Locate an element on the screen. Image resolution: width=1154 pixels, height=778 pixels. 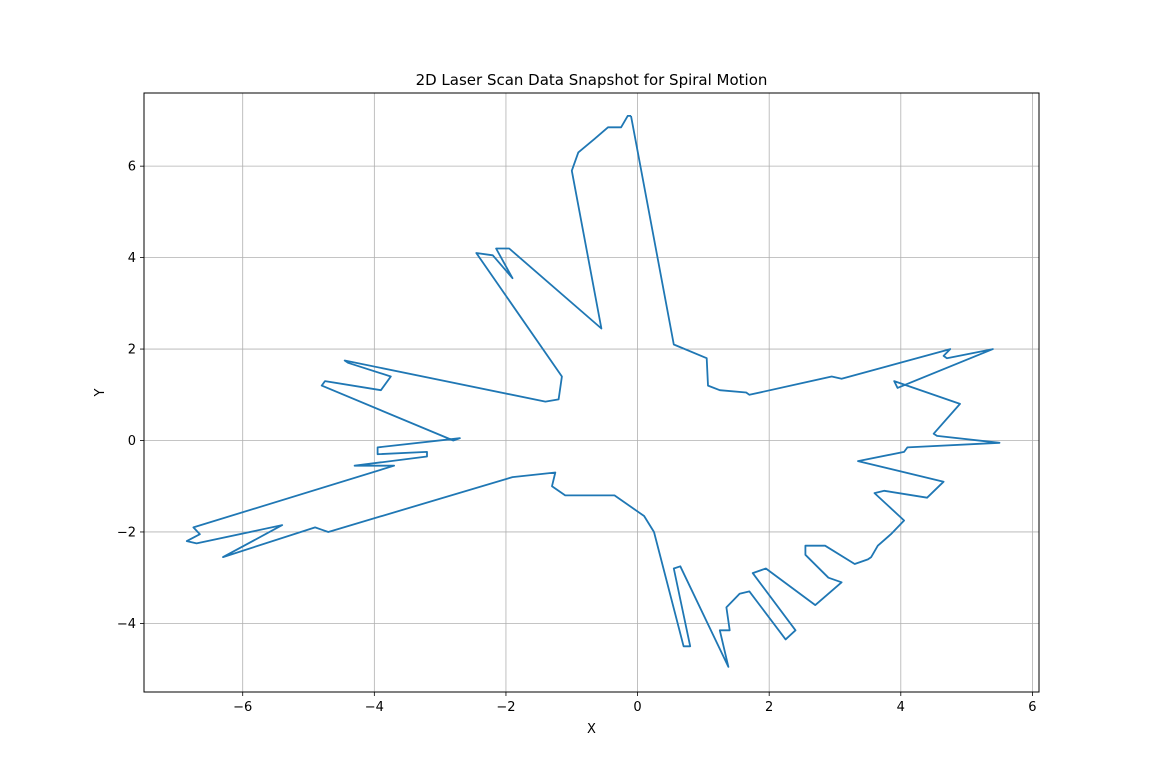
x-tick-label: 2 is located at coordinates (769, 707).